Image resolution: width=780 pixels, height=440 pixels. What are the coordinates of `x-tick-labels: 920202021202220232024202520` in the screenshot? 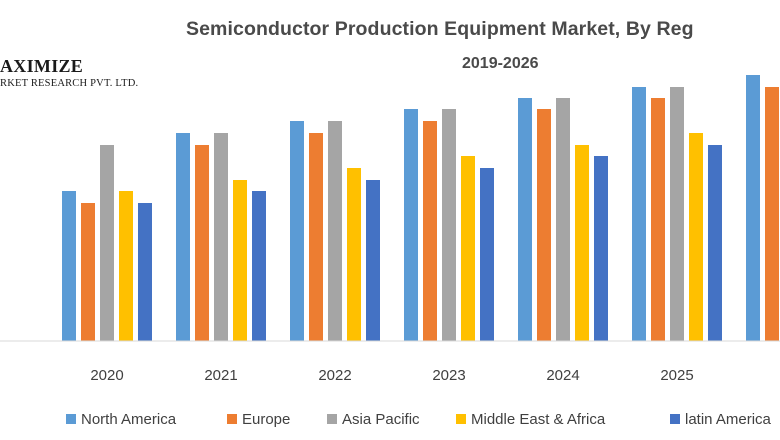 It's located at (391, 375).